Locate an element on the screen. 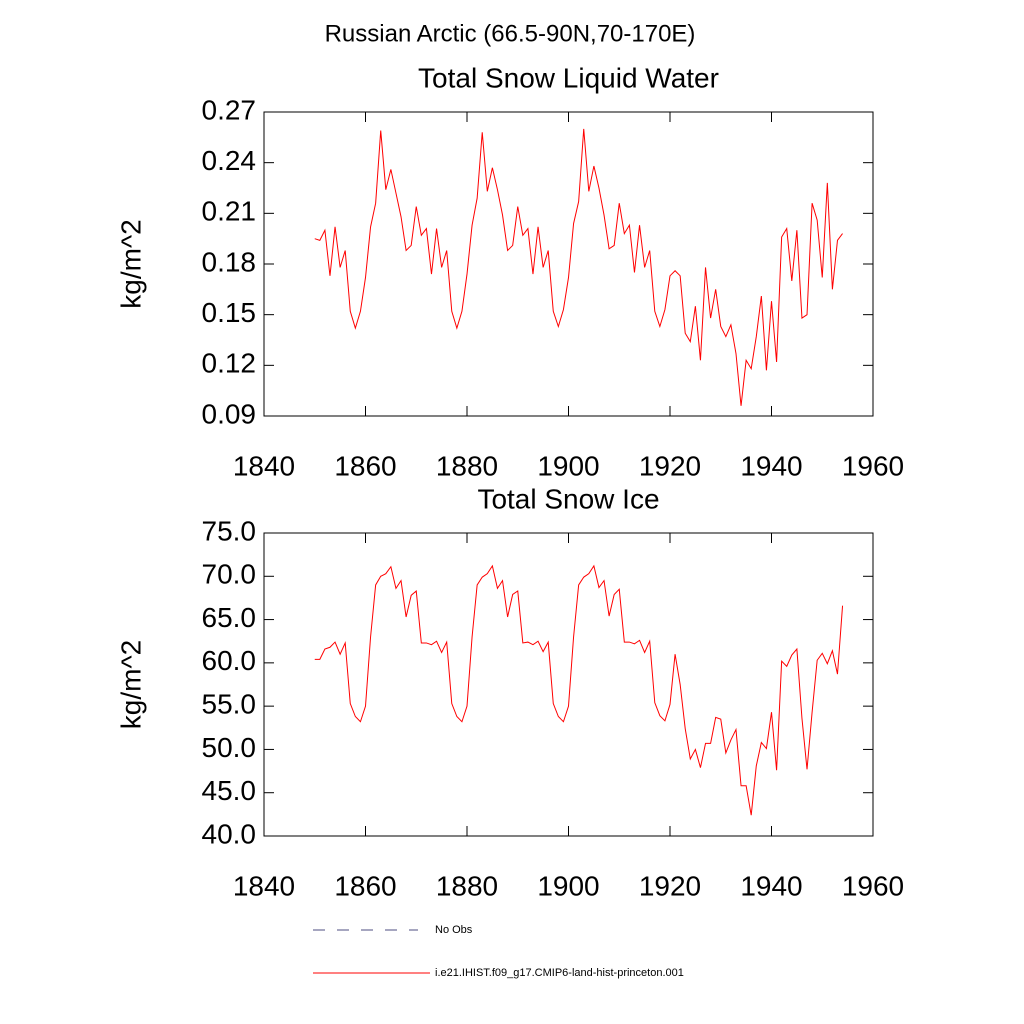 Image resolution: width=1024 pixels, height=1024 pixels. y-tick-label: 0.18 is located at coordinates (229, 261).